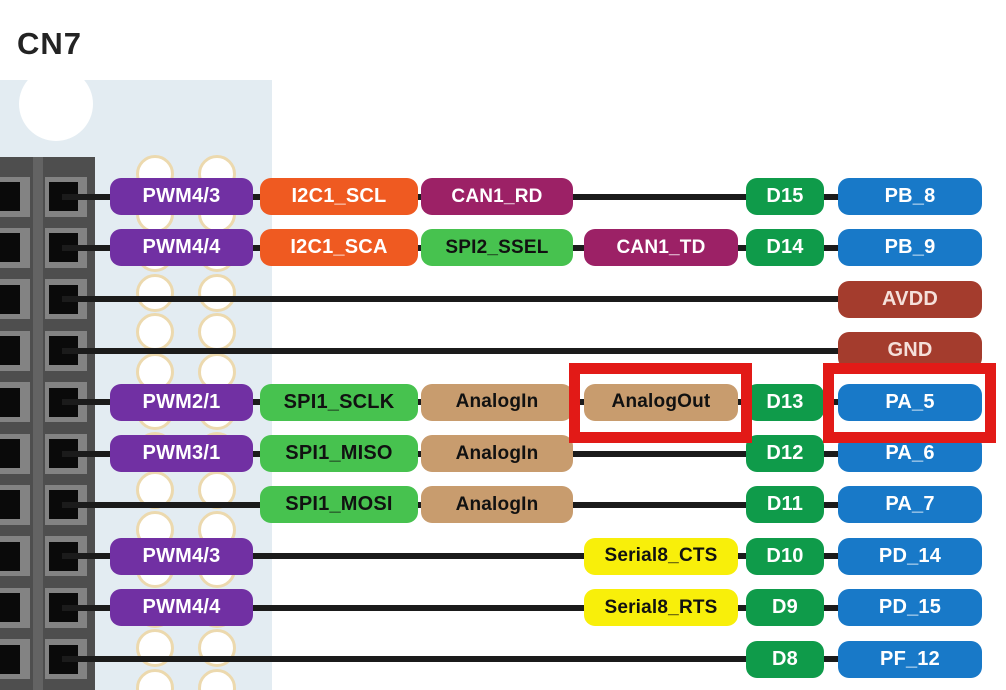 This screenshot has height=690, width=1006. I want to click on mounting-hole, so click(56, 104).